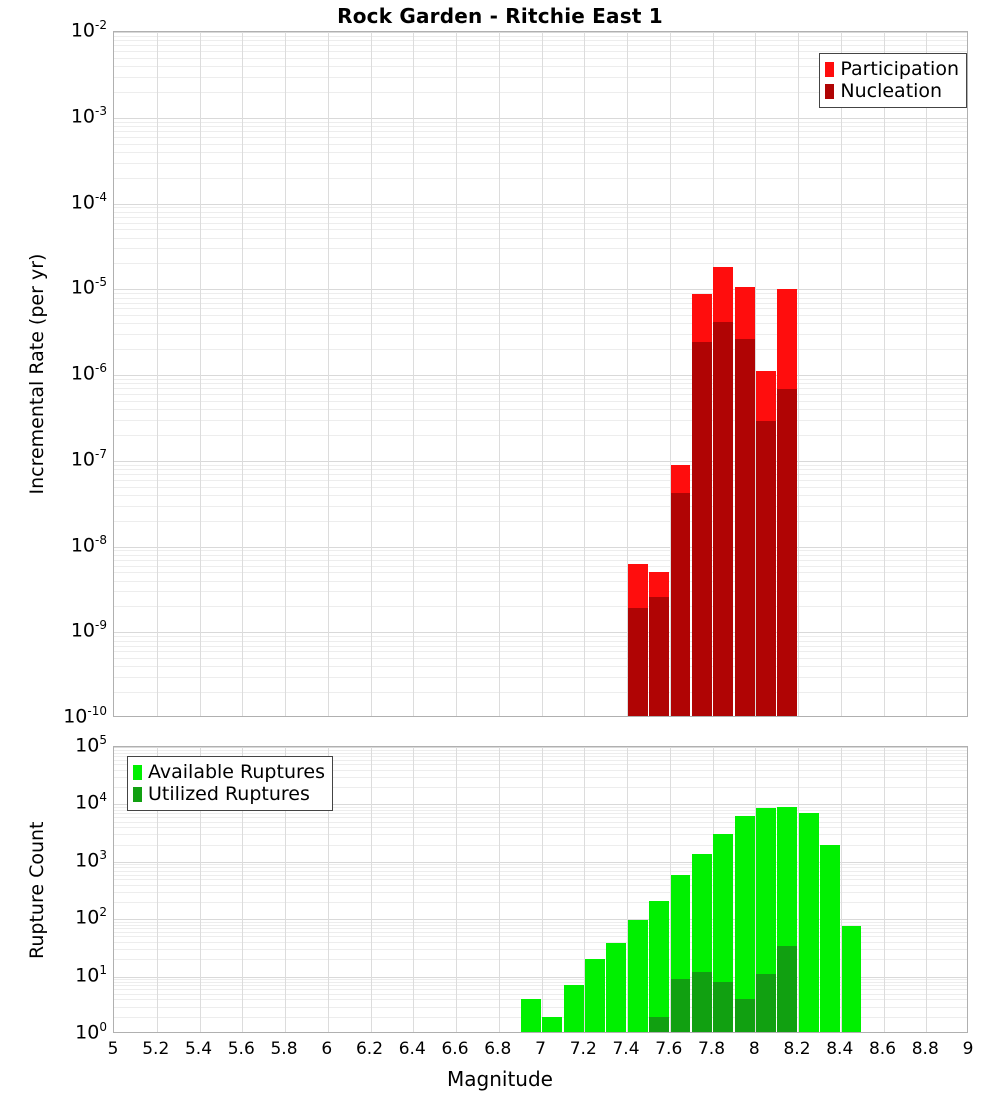  What do you see at coordinates (626, 1049) in the screenshot?
I see `x-tick-label: 7.4` at bounding box center [626, 1049].